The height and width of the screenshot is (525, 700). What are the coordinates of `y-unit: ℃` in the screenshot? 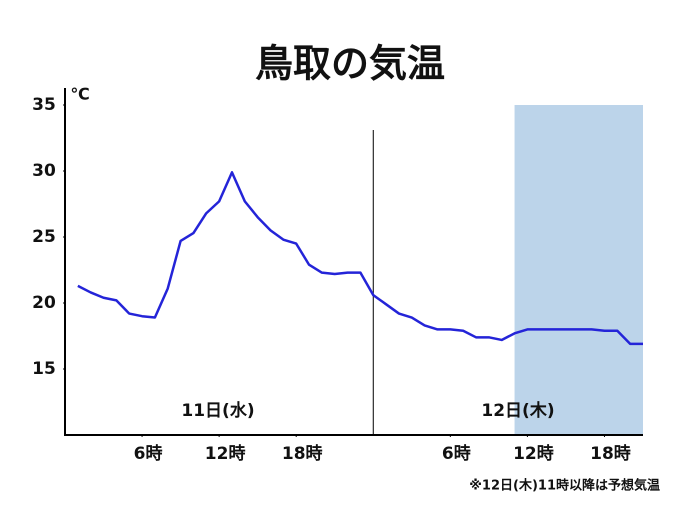 It's located at (79, 94).